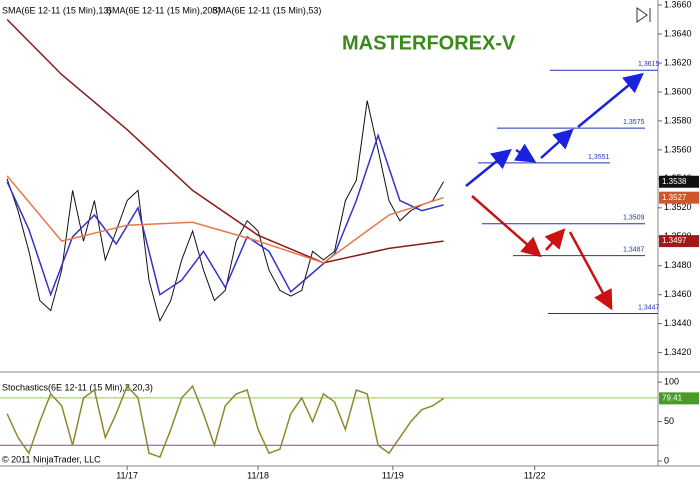 The height and width of the screenshot is (484, 700). What do you see at coordinates (429, 43) in the screenshot?
I see `chart-title: MASTERFOREX-V` at bounding box center [429, 43].